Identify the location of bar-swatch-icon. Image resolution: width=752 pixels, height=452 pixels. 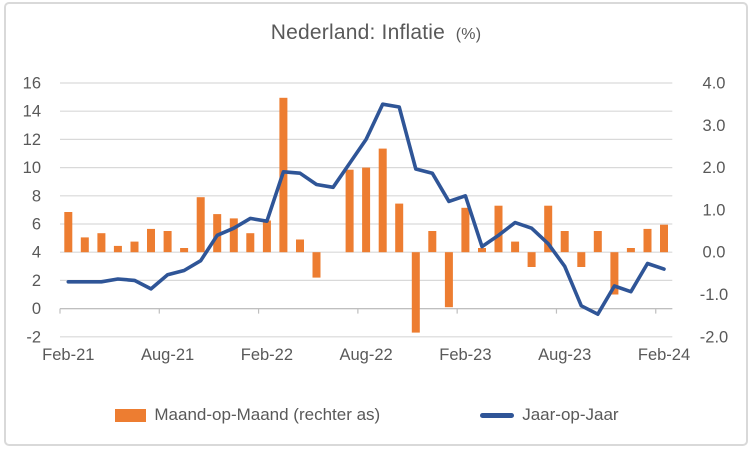
(131, 415).